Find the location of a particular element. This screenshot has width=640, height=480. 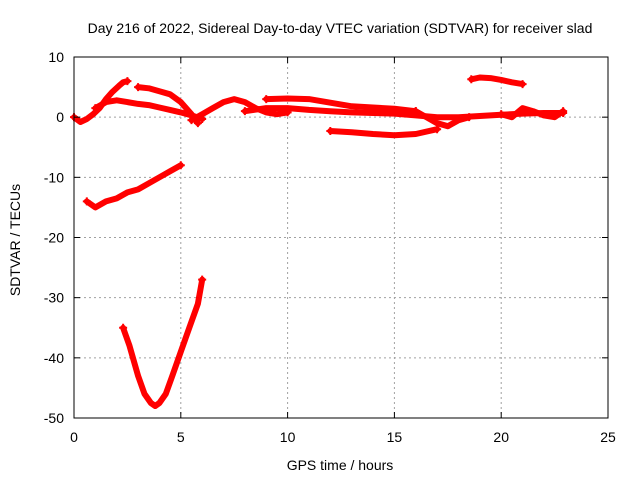

y-tick-label: -50 is located at coordinates (54, 418).